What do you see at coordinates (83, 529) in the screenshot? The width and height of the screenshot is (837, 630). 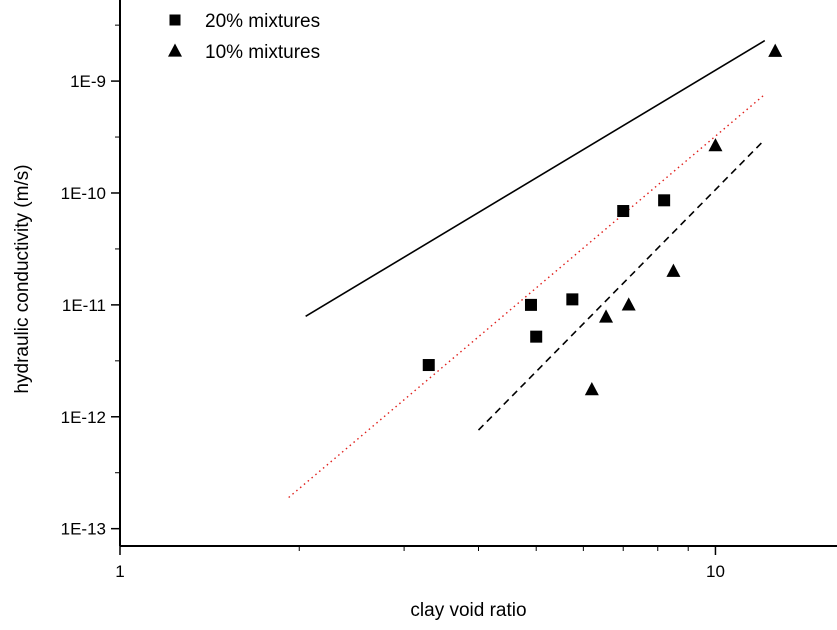 I see `y-tick-label: 1E-13` at bounding box center [83, 529].